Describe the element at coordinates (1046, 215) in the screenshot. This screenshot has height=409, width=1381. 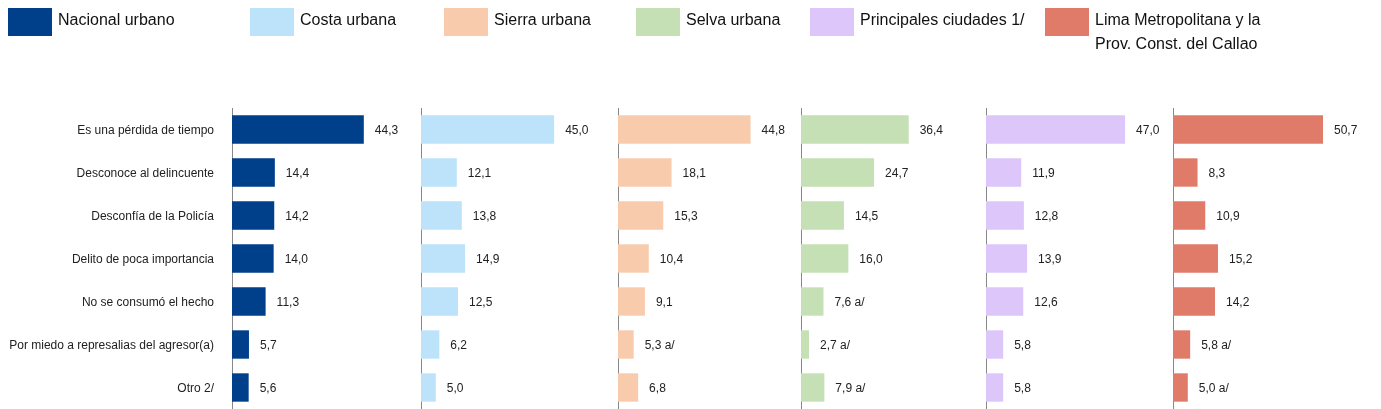
I see `data-label: 12,8` at that location.